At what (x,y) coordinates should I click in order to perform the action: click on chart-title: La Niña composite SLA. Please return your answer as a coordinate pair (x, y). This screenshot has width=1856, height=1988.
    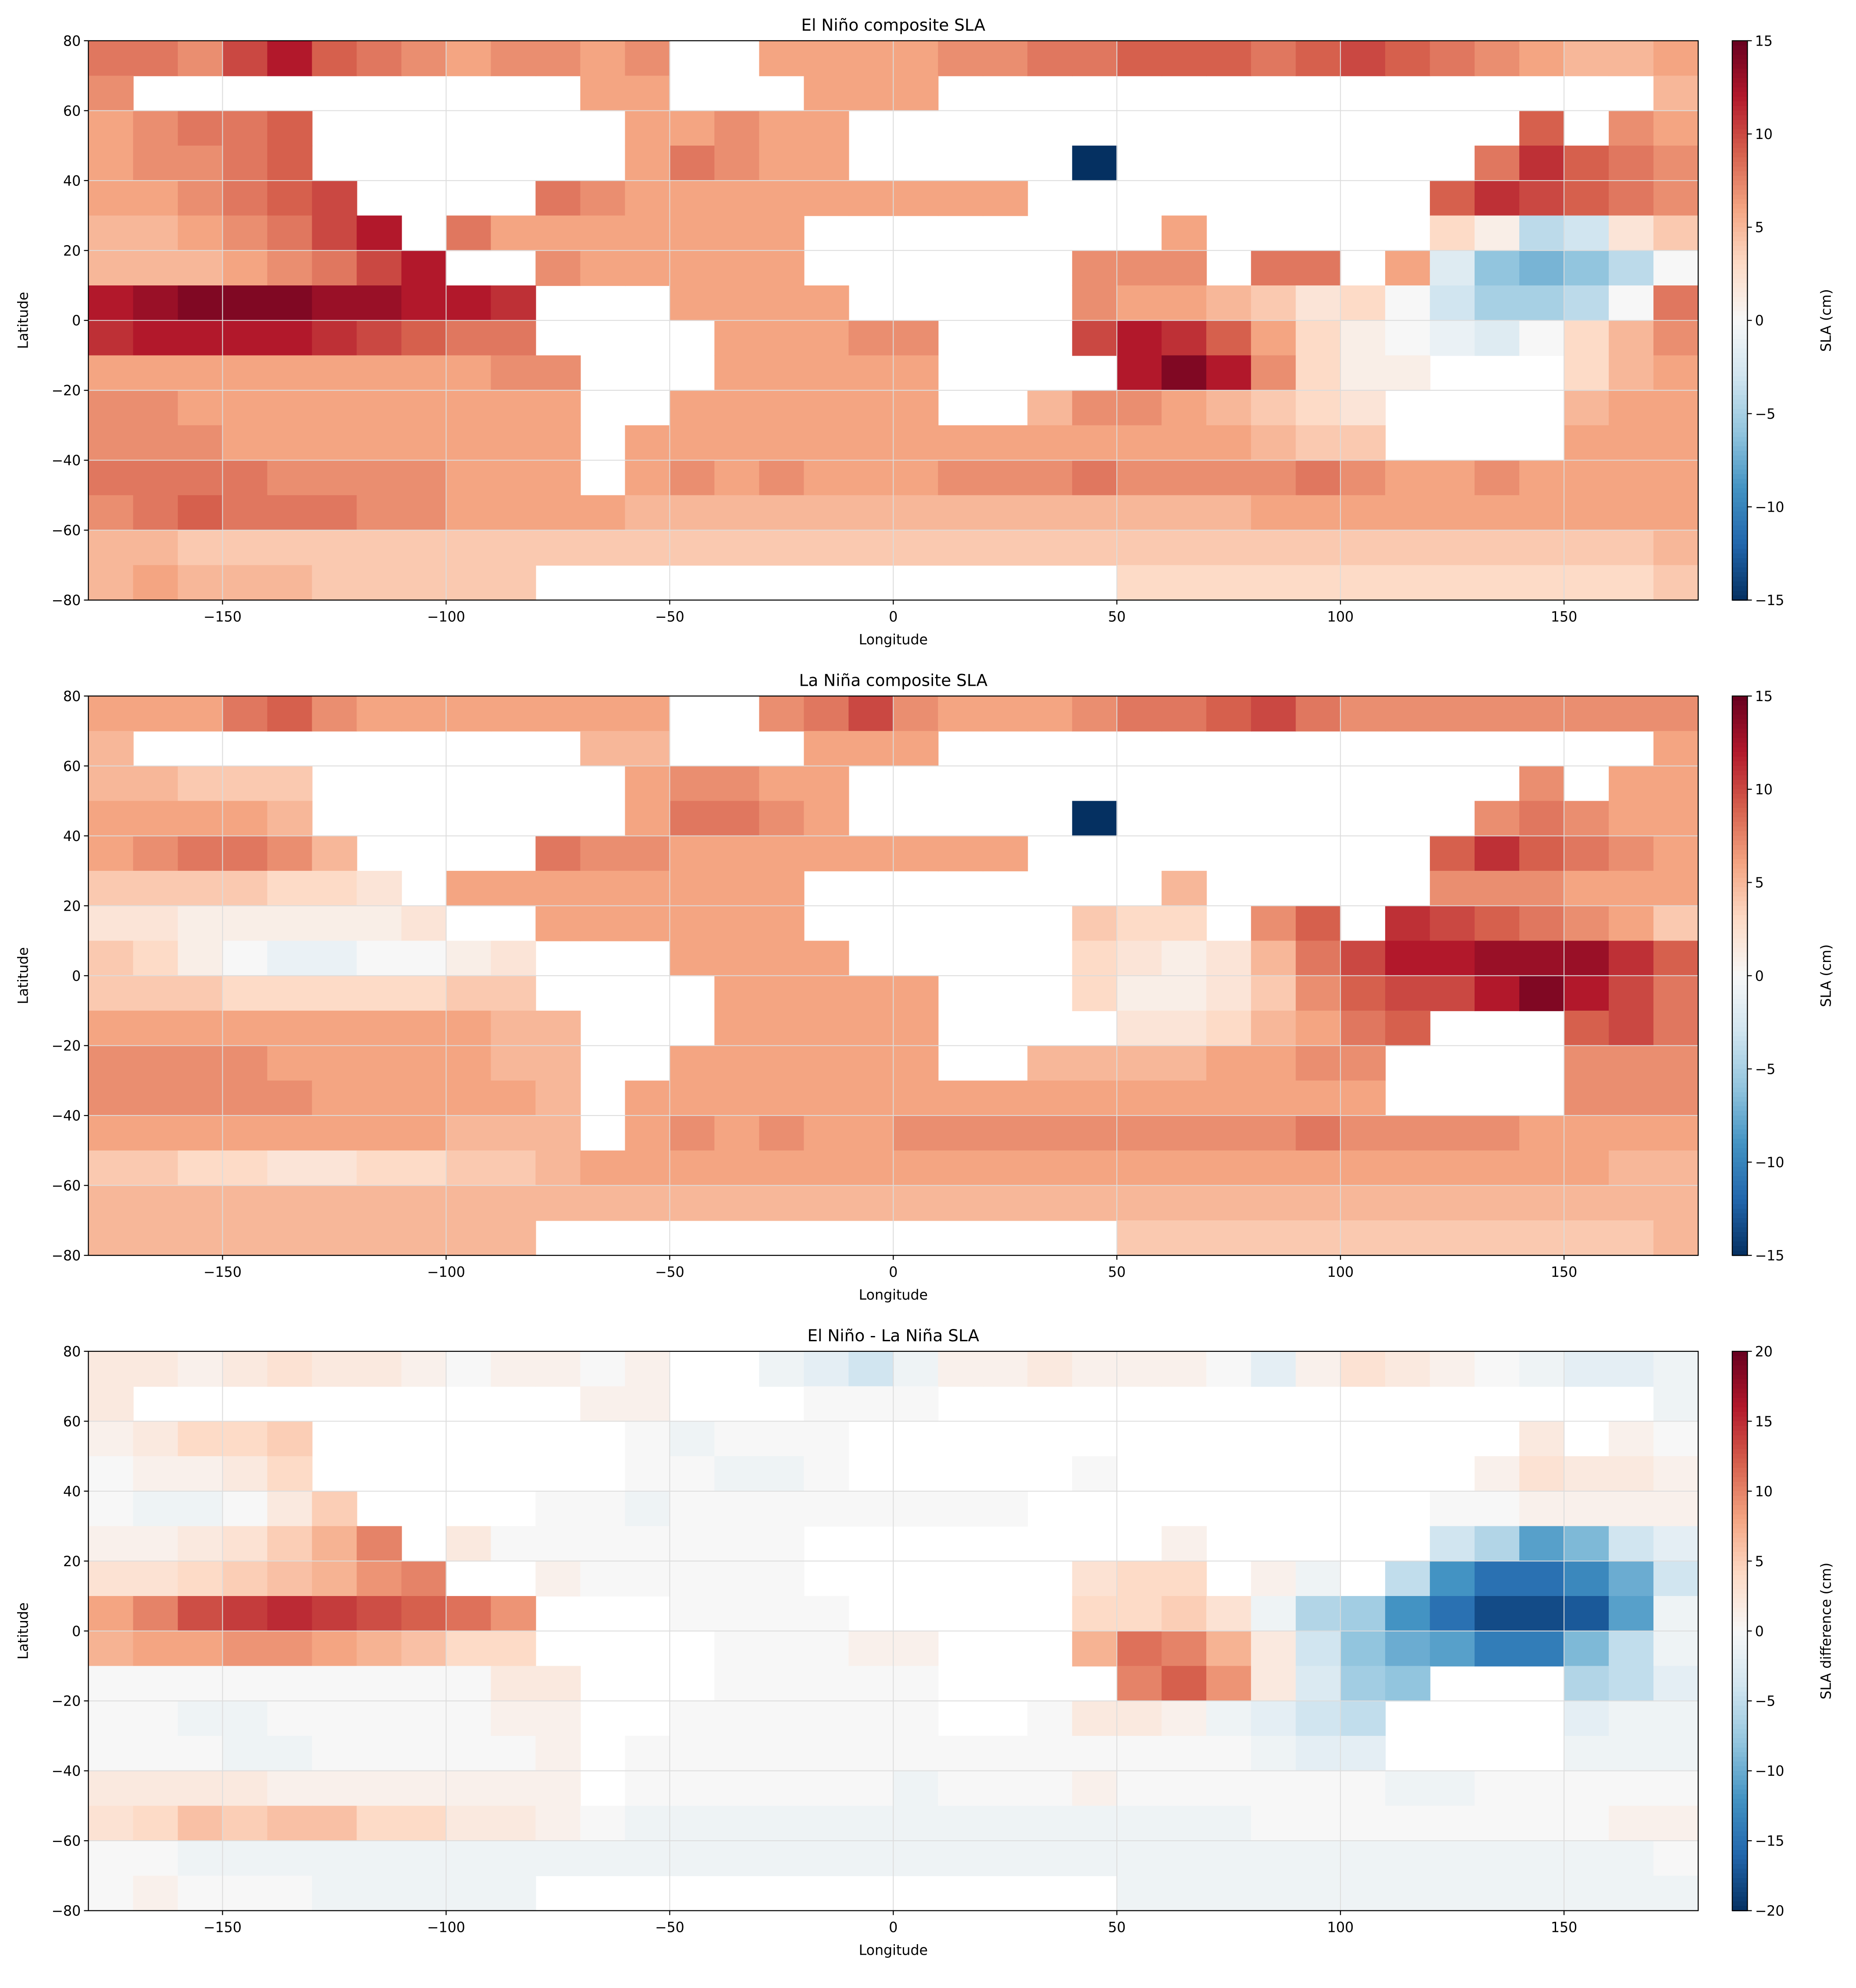
    Looking at the image, I should click on (893, 680).